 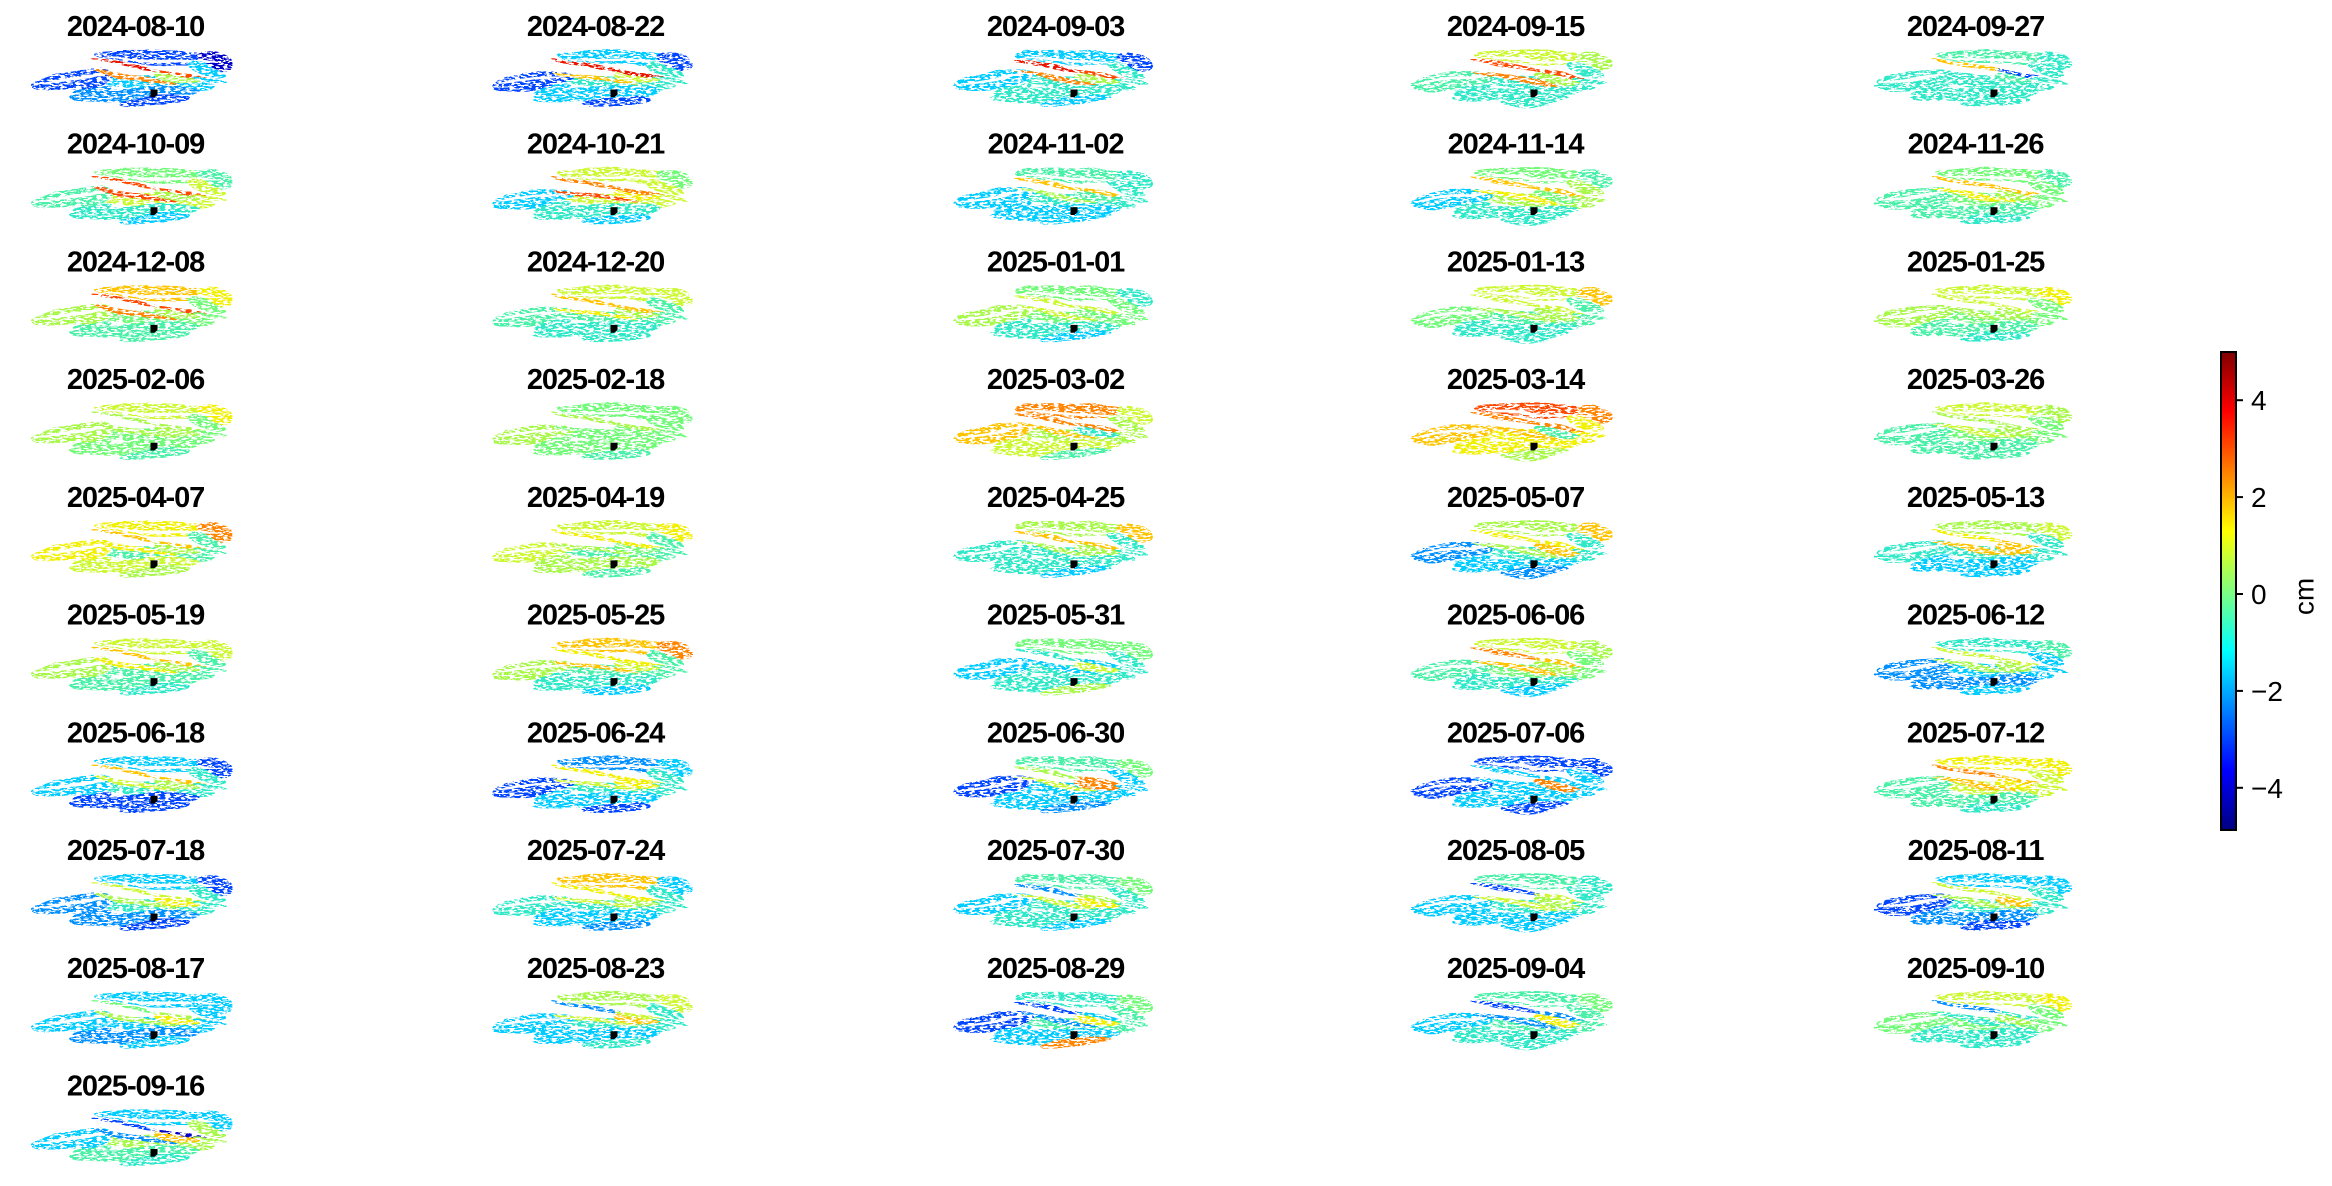 What do you see at coordinates (1056, 498) in the screenshot?
I see `svg-text: 2025-04-25` at bounding box center [1056, 498].